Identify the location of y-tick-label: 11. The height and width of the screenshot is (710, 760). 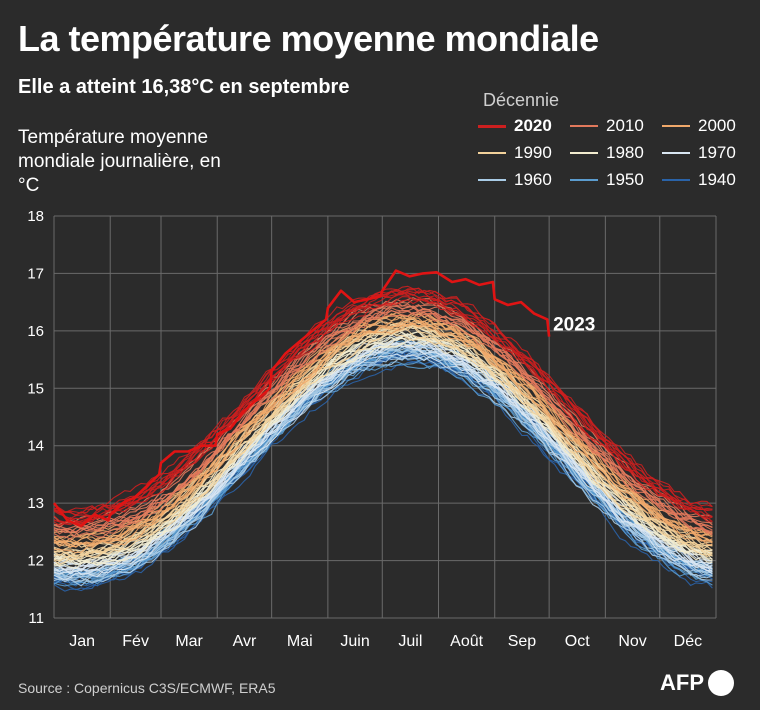
(36, 618).